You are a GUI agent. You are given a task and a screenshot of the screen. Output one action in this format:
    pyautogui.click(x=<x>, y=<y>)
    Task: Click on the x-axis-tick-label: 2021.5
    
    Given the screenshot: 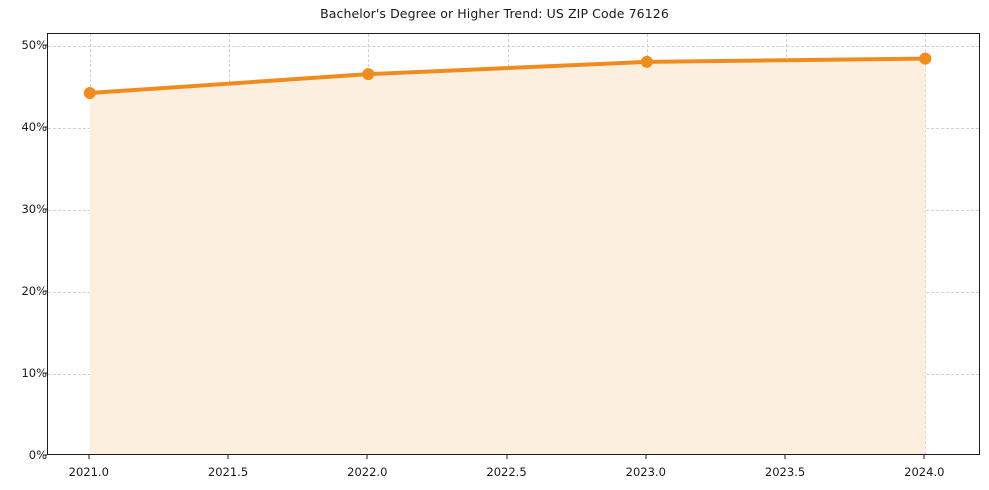 What is the action you would take?
    pyautogui.click(x=228, y=472)
    